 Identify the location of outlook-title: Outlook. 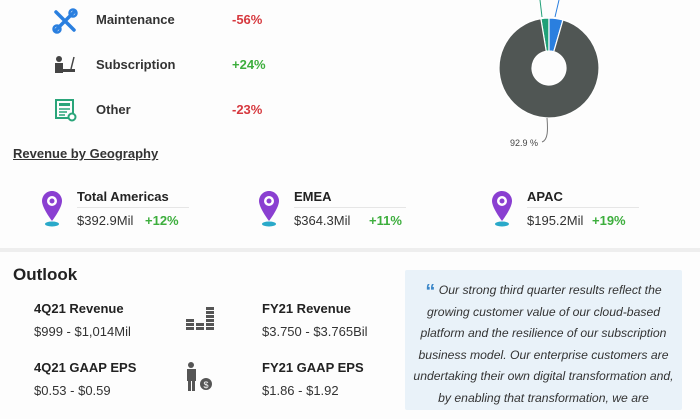
(45, 274).